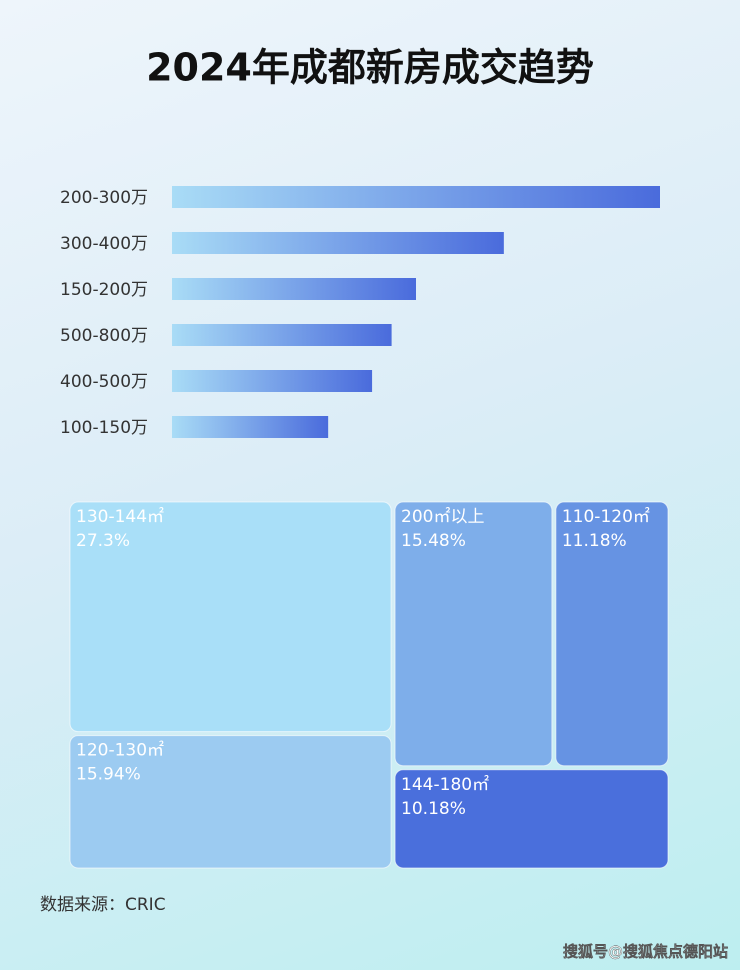 The width and height of the screenshot is (740, 970). I want to click on cell-label: 110-120㎡, so click(606, 517).